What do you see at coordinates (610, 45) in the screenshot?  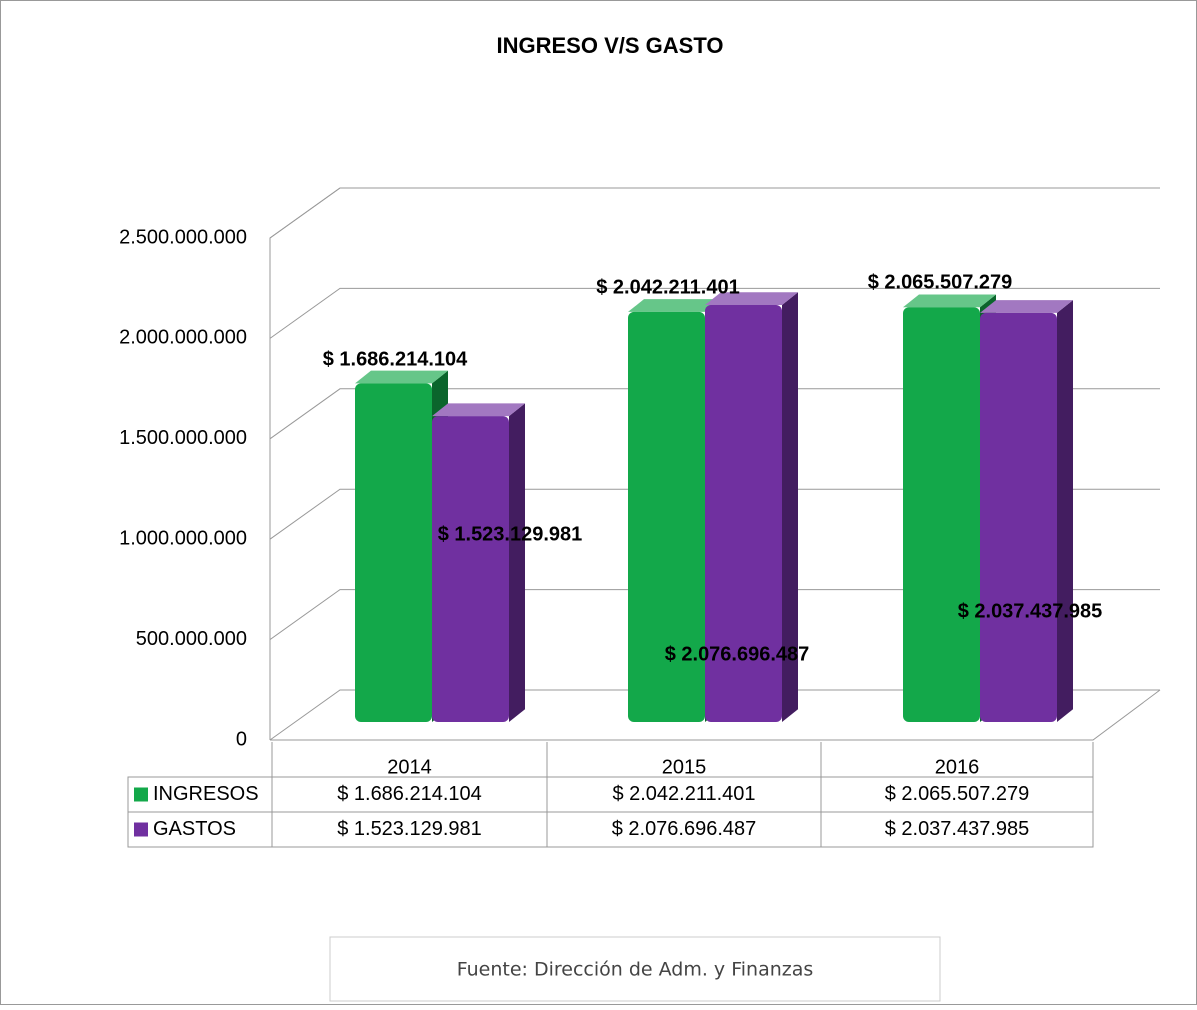 I see `chart-title: INGRESO V/S GASTO` at bounding box center [610, 45].